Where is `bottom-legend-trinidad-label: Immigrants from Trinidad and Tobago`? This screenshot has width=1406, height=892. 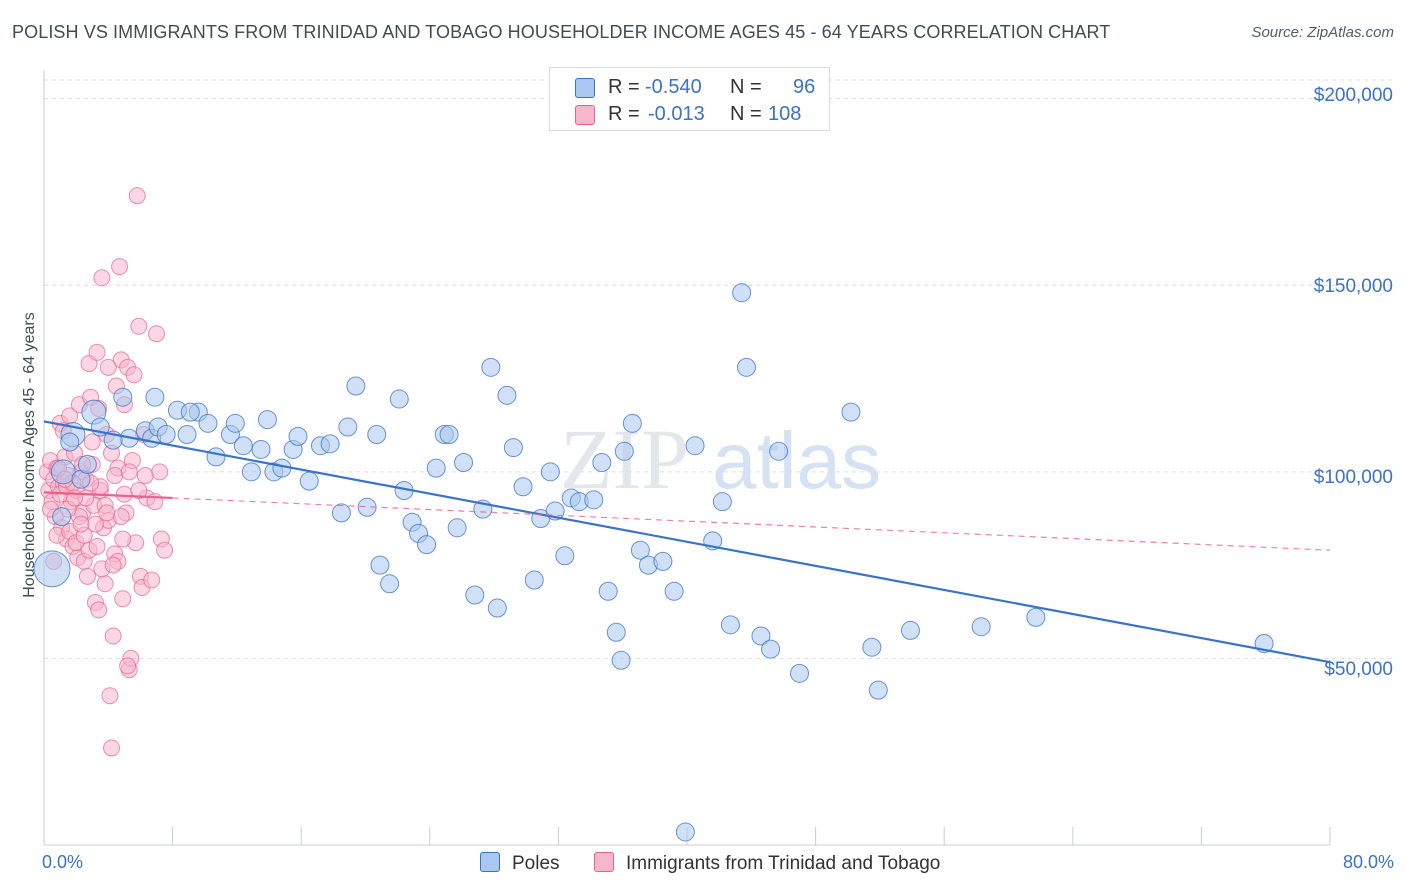
bottom-legend-trinidad-label: Immigrants from Trinidad and Tobago is located at coordinates (783, 863).